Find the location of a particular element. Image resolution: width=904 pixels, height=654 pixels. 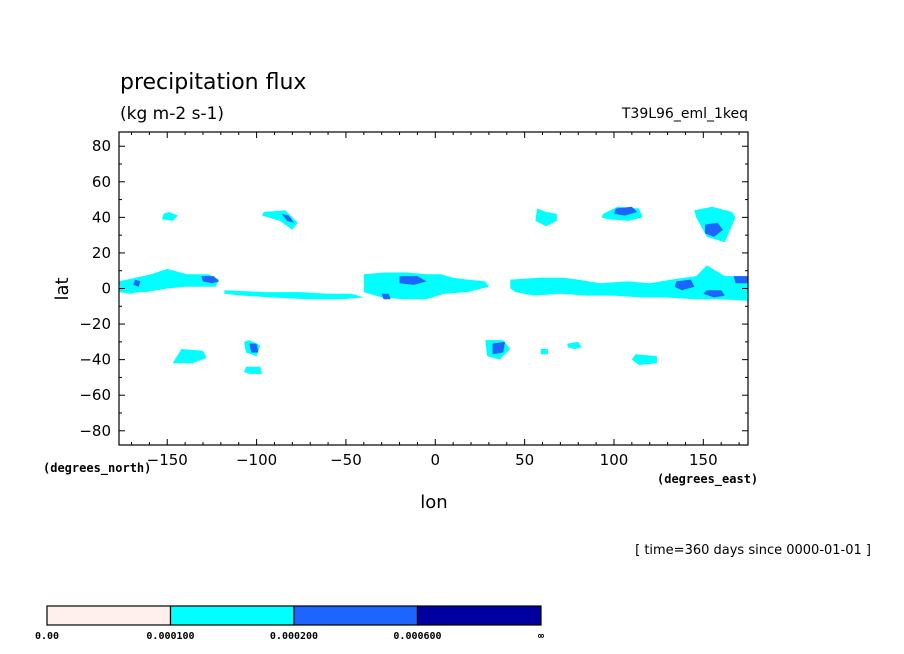

colorbar-level-label: 0.000600 is located at coordinates (417, 636).